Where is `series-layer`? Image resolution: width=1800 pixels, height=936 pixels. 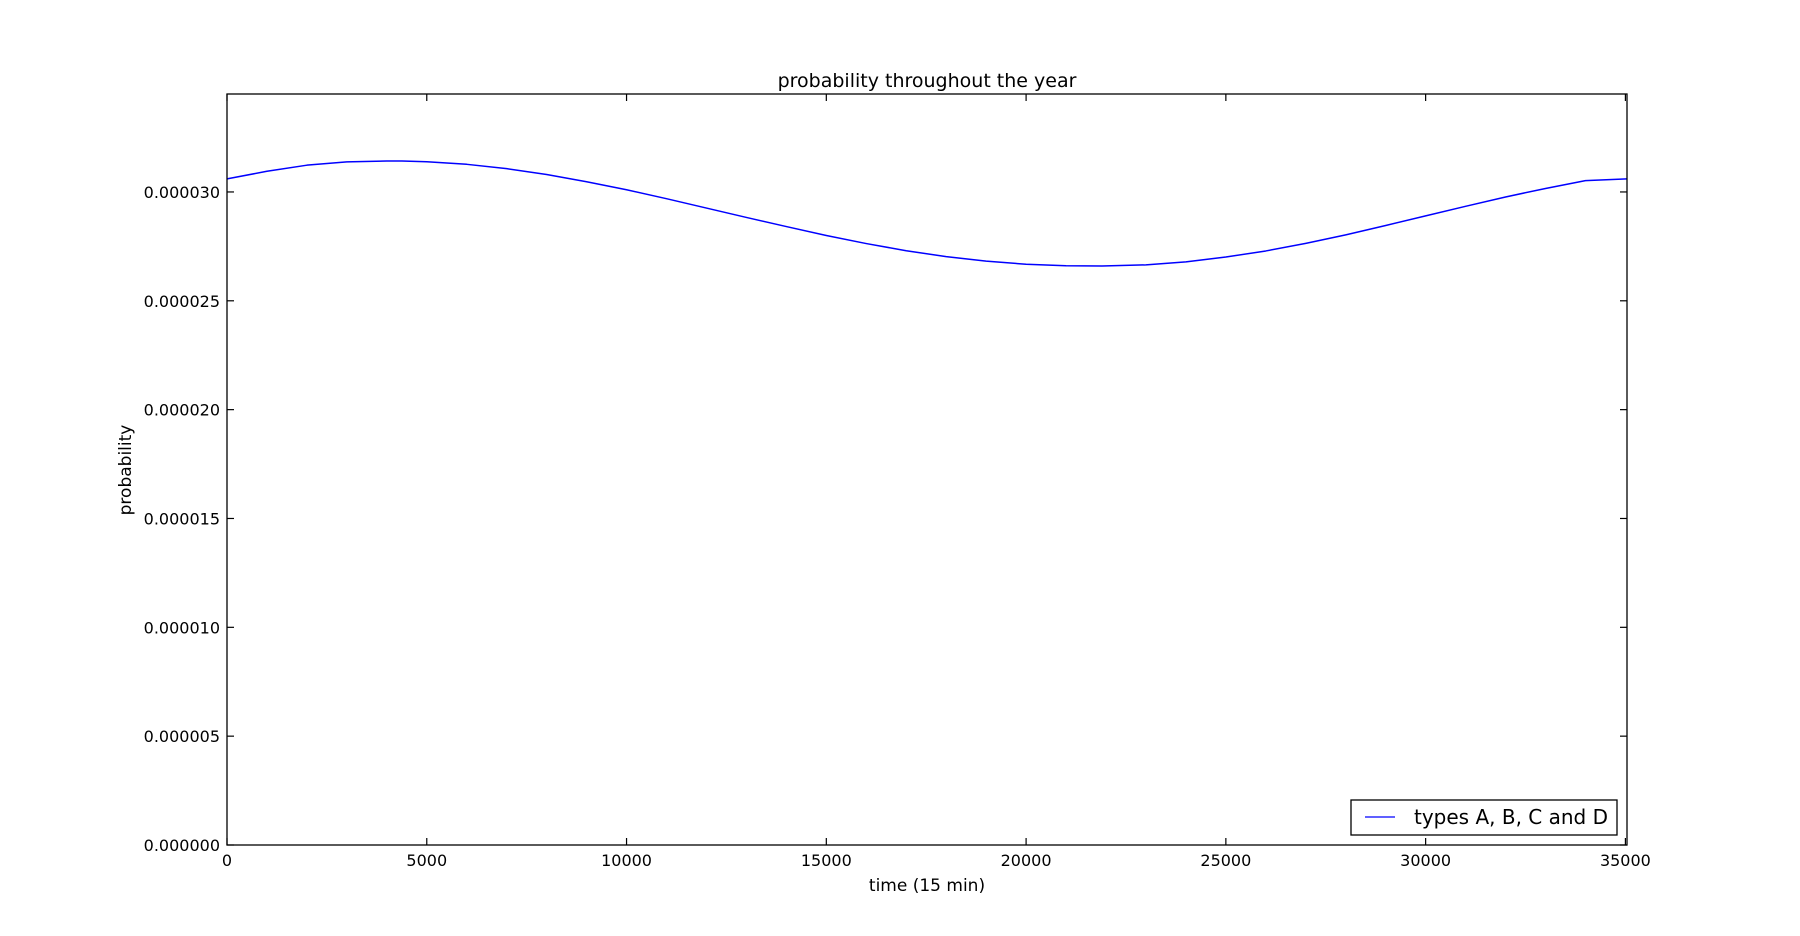
series-layer is located at coordinates (927, 213).